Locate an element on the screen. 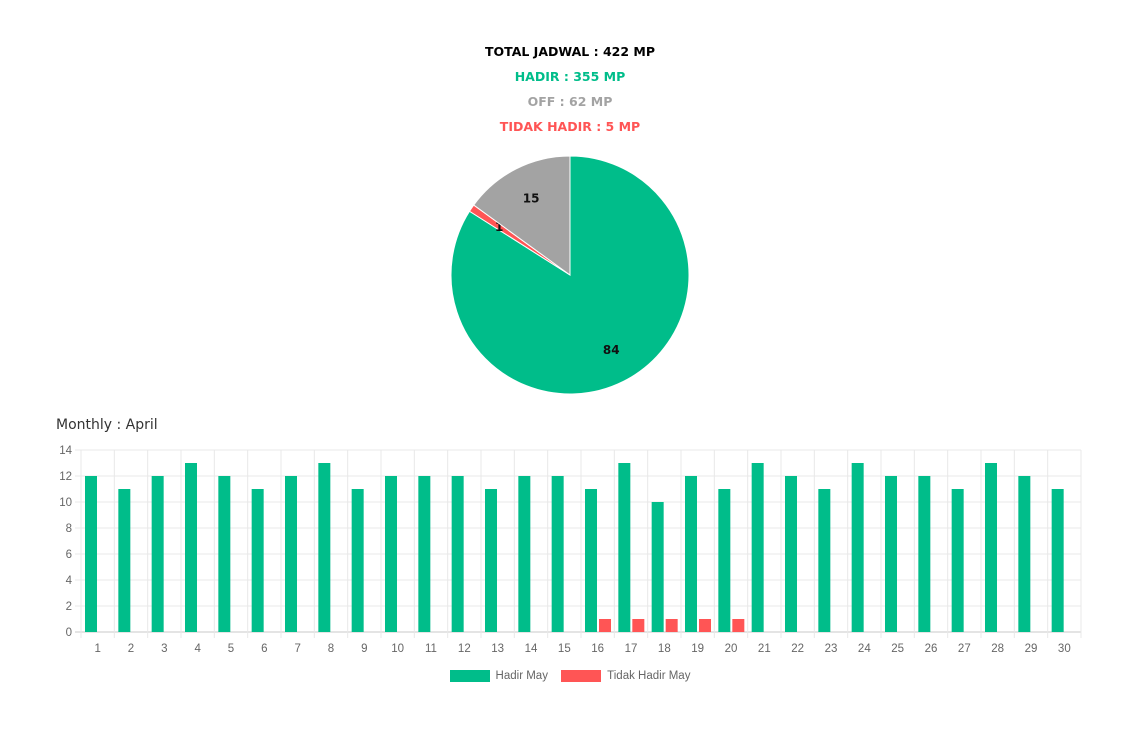  legend-swatch-tidak-hadir is located at coordinates (581, 676).